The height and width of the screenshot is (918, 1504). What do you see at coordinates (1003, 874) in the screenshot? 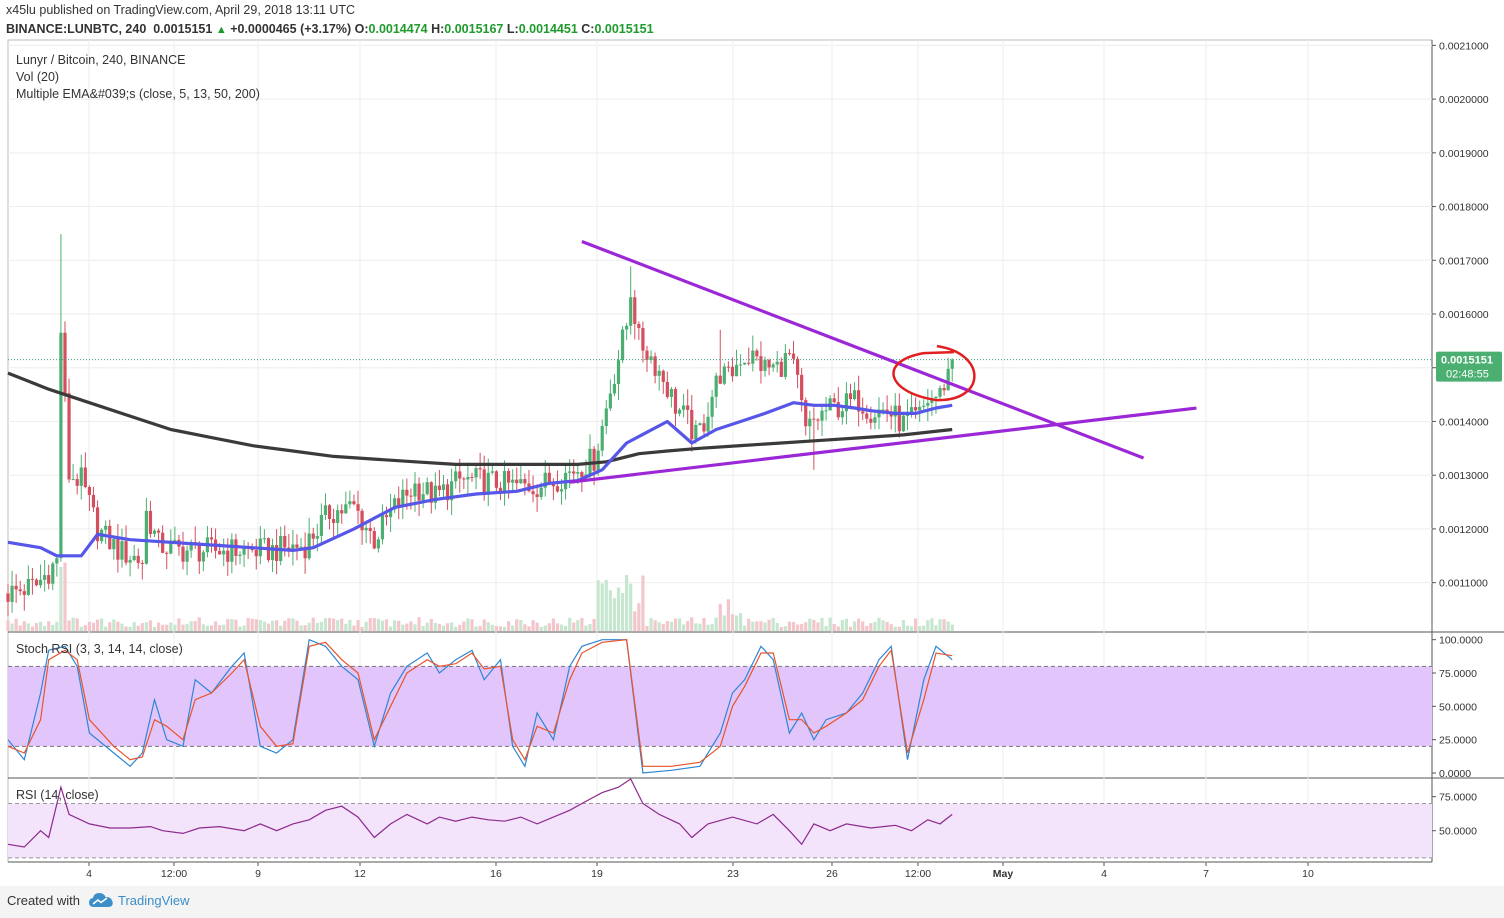
I see `time-tick-label: May` at bounding box center [1003, 874].